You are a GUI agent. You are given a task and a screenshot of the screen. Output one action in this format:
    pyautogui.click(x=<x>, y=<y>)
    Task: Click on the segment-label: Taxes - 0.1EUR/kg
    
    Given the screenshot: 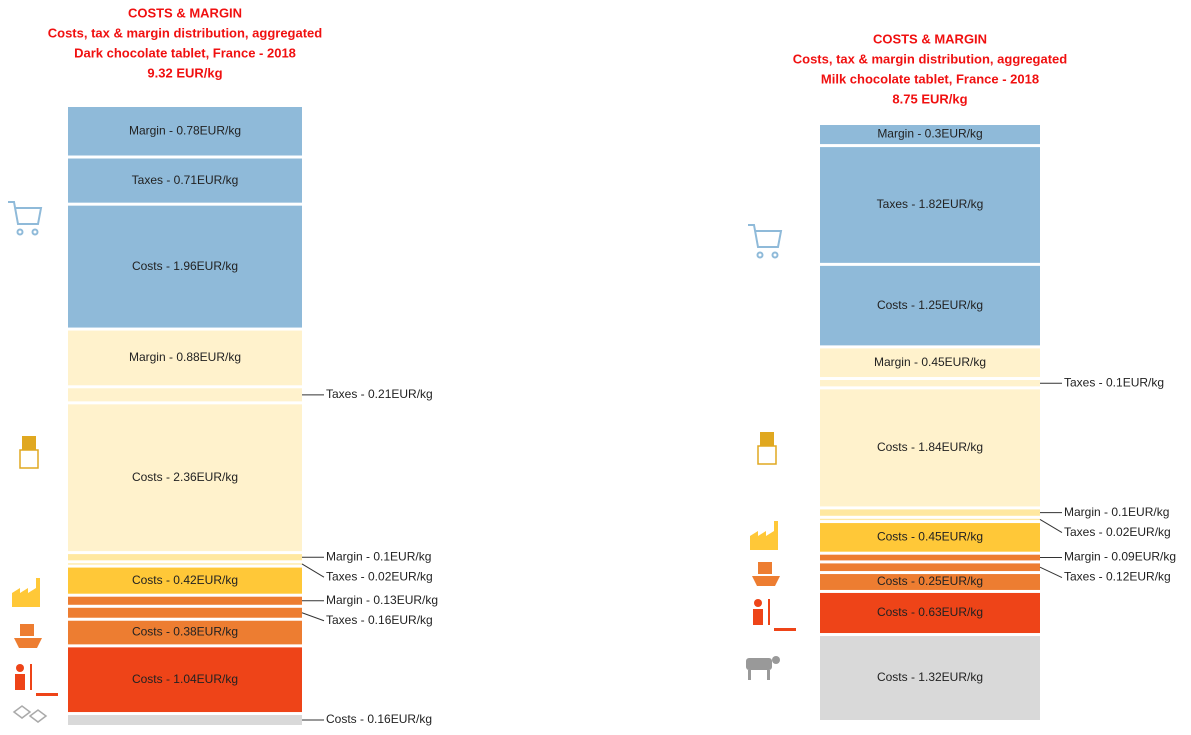 What is the action you would take?
    pyautogui.click(x=1114, y=382)
    